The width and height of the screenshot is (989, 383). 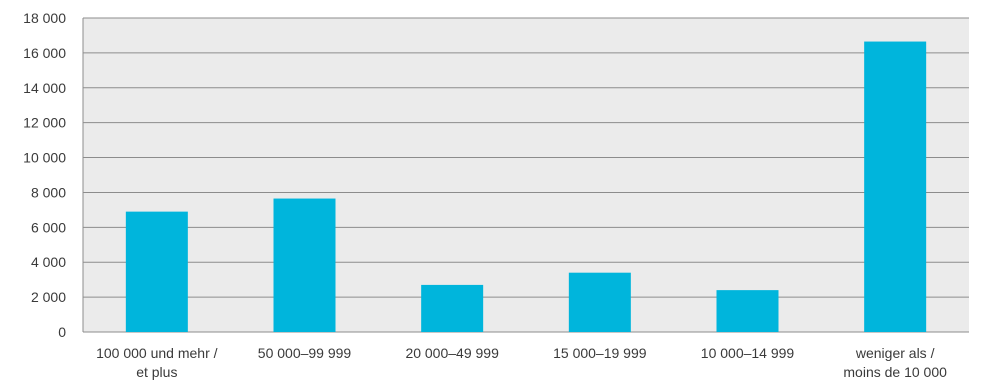 I want to click on y-tick-label: 0, so click(x=62, y=332).